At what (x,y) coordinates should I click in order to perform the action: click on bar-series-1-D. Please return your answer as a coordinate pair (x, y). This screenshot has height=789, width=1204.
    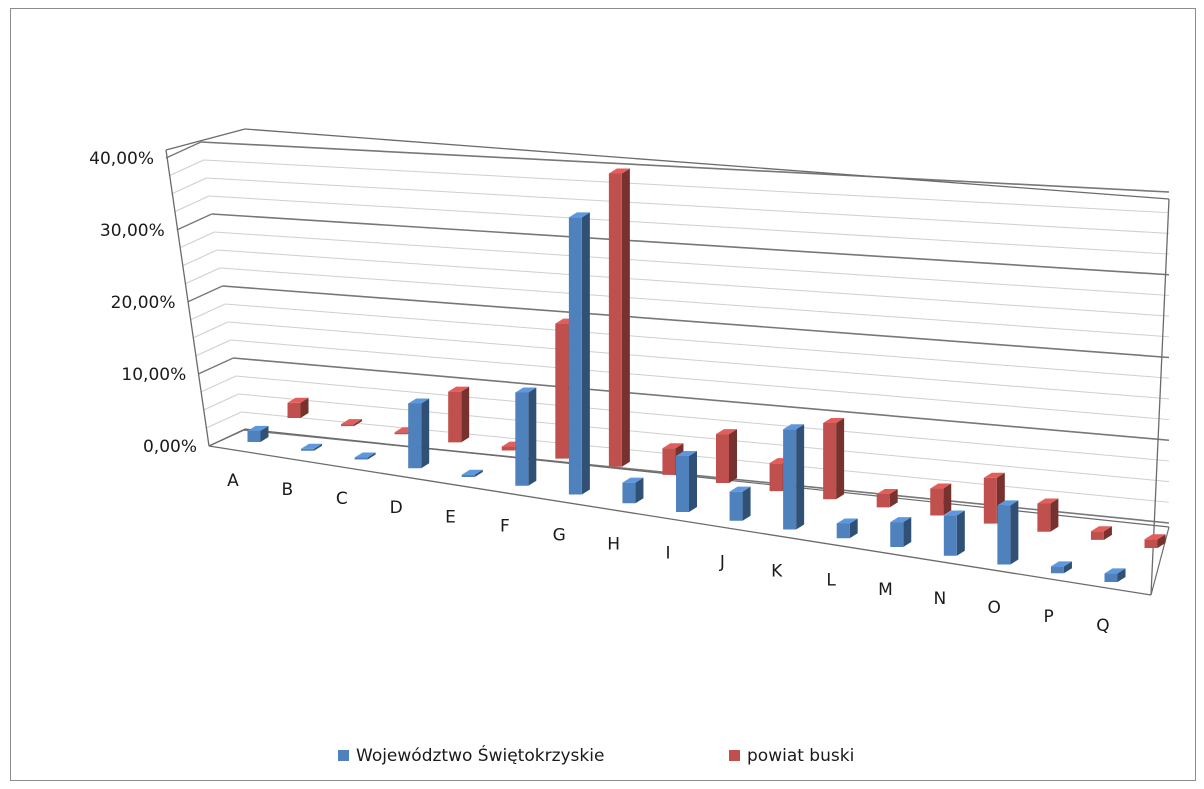
    Looking at the image, I should click on (419, 433).